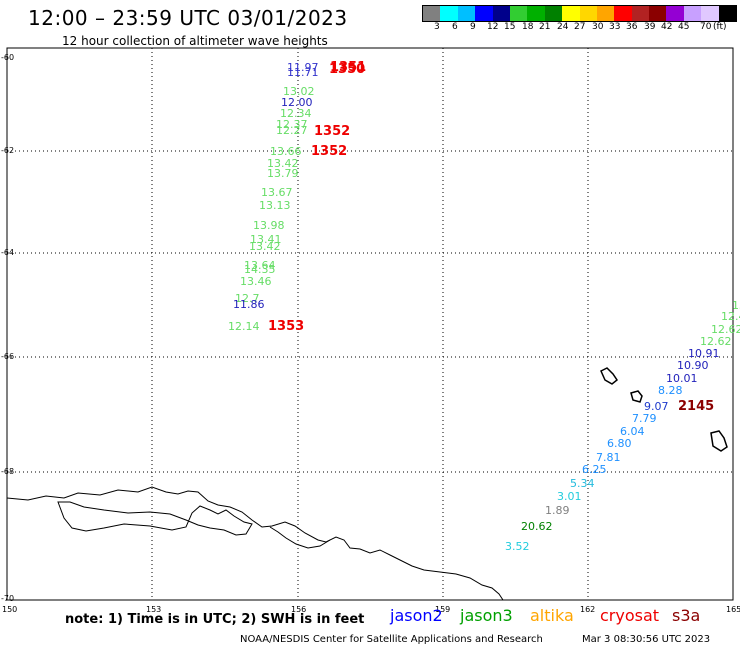  I want to click on wave-height-label: 13.79, so click(283, 173).